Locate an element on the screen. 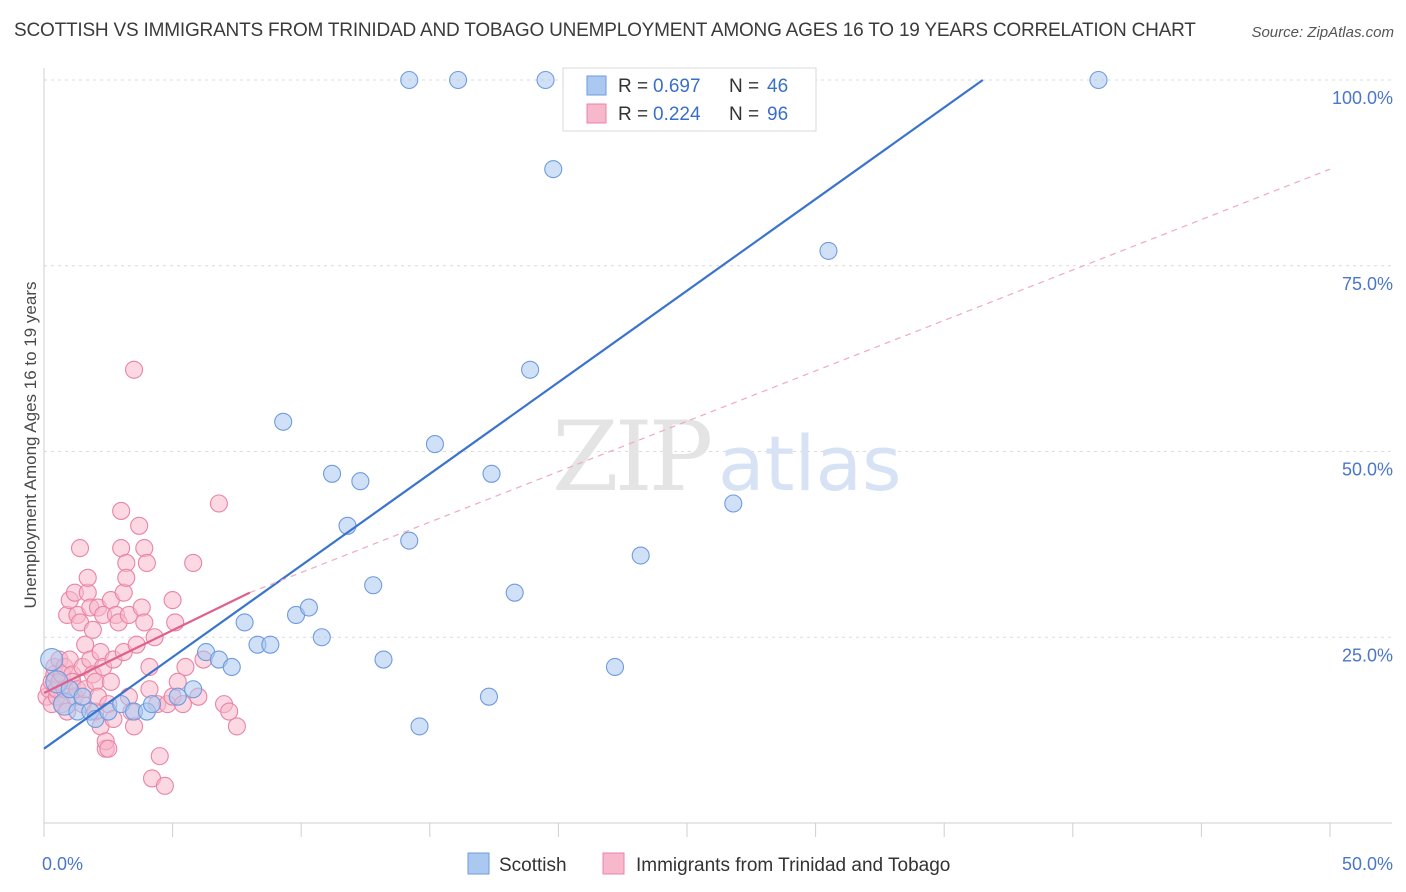 This screenshot has height=892, width=1406. trinidad-points is located at coordinates (141, 577).